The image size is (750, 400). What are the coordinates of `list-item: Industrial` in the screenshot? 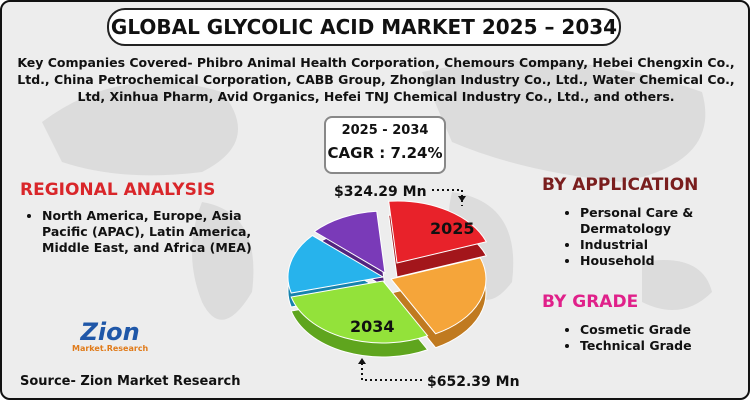 It's located at (664, 245).